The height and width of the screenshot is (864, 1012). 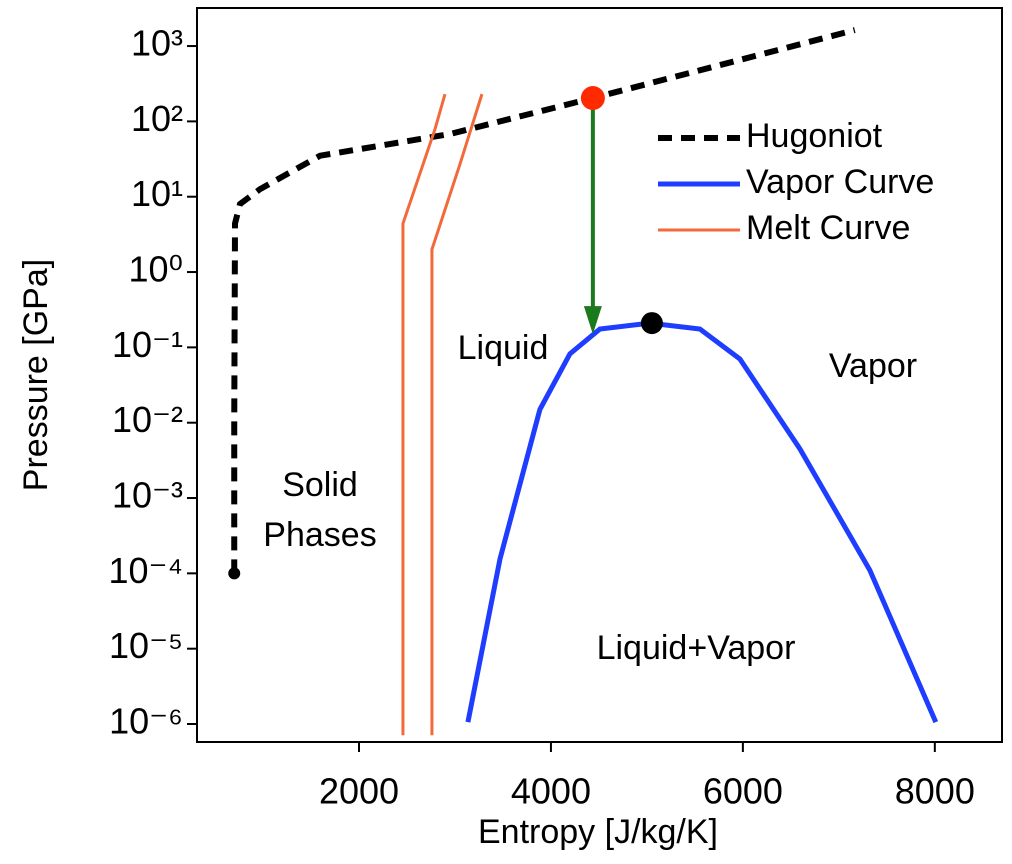 I want to click on x-tick-label: 4000, so click(x=551, y=791).